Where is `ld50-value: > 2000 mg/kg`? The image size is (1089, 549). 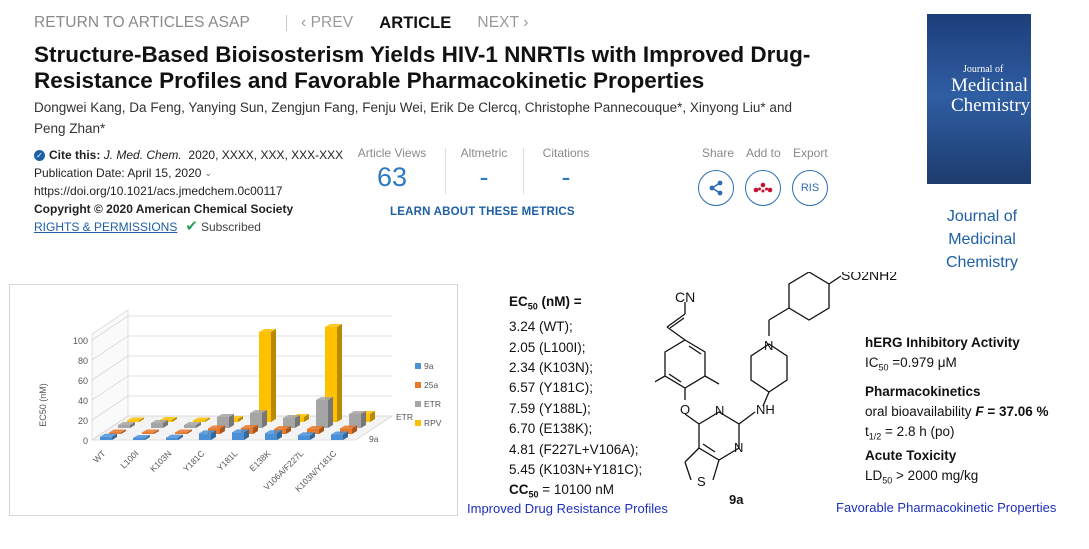
ld50-value: > 2000 mg/kg is located at coordinates (937, 476).